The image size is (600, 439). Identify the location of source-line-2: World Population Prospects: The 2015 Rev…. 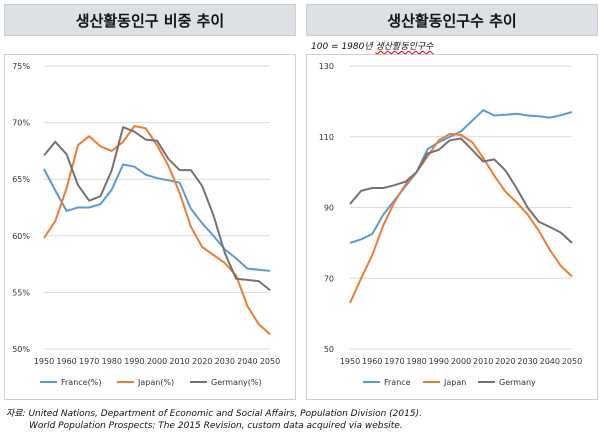
(216, 426).